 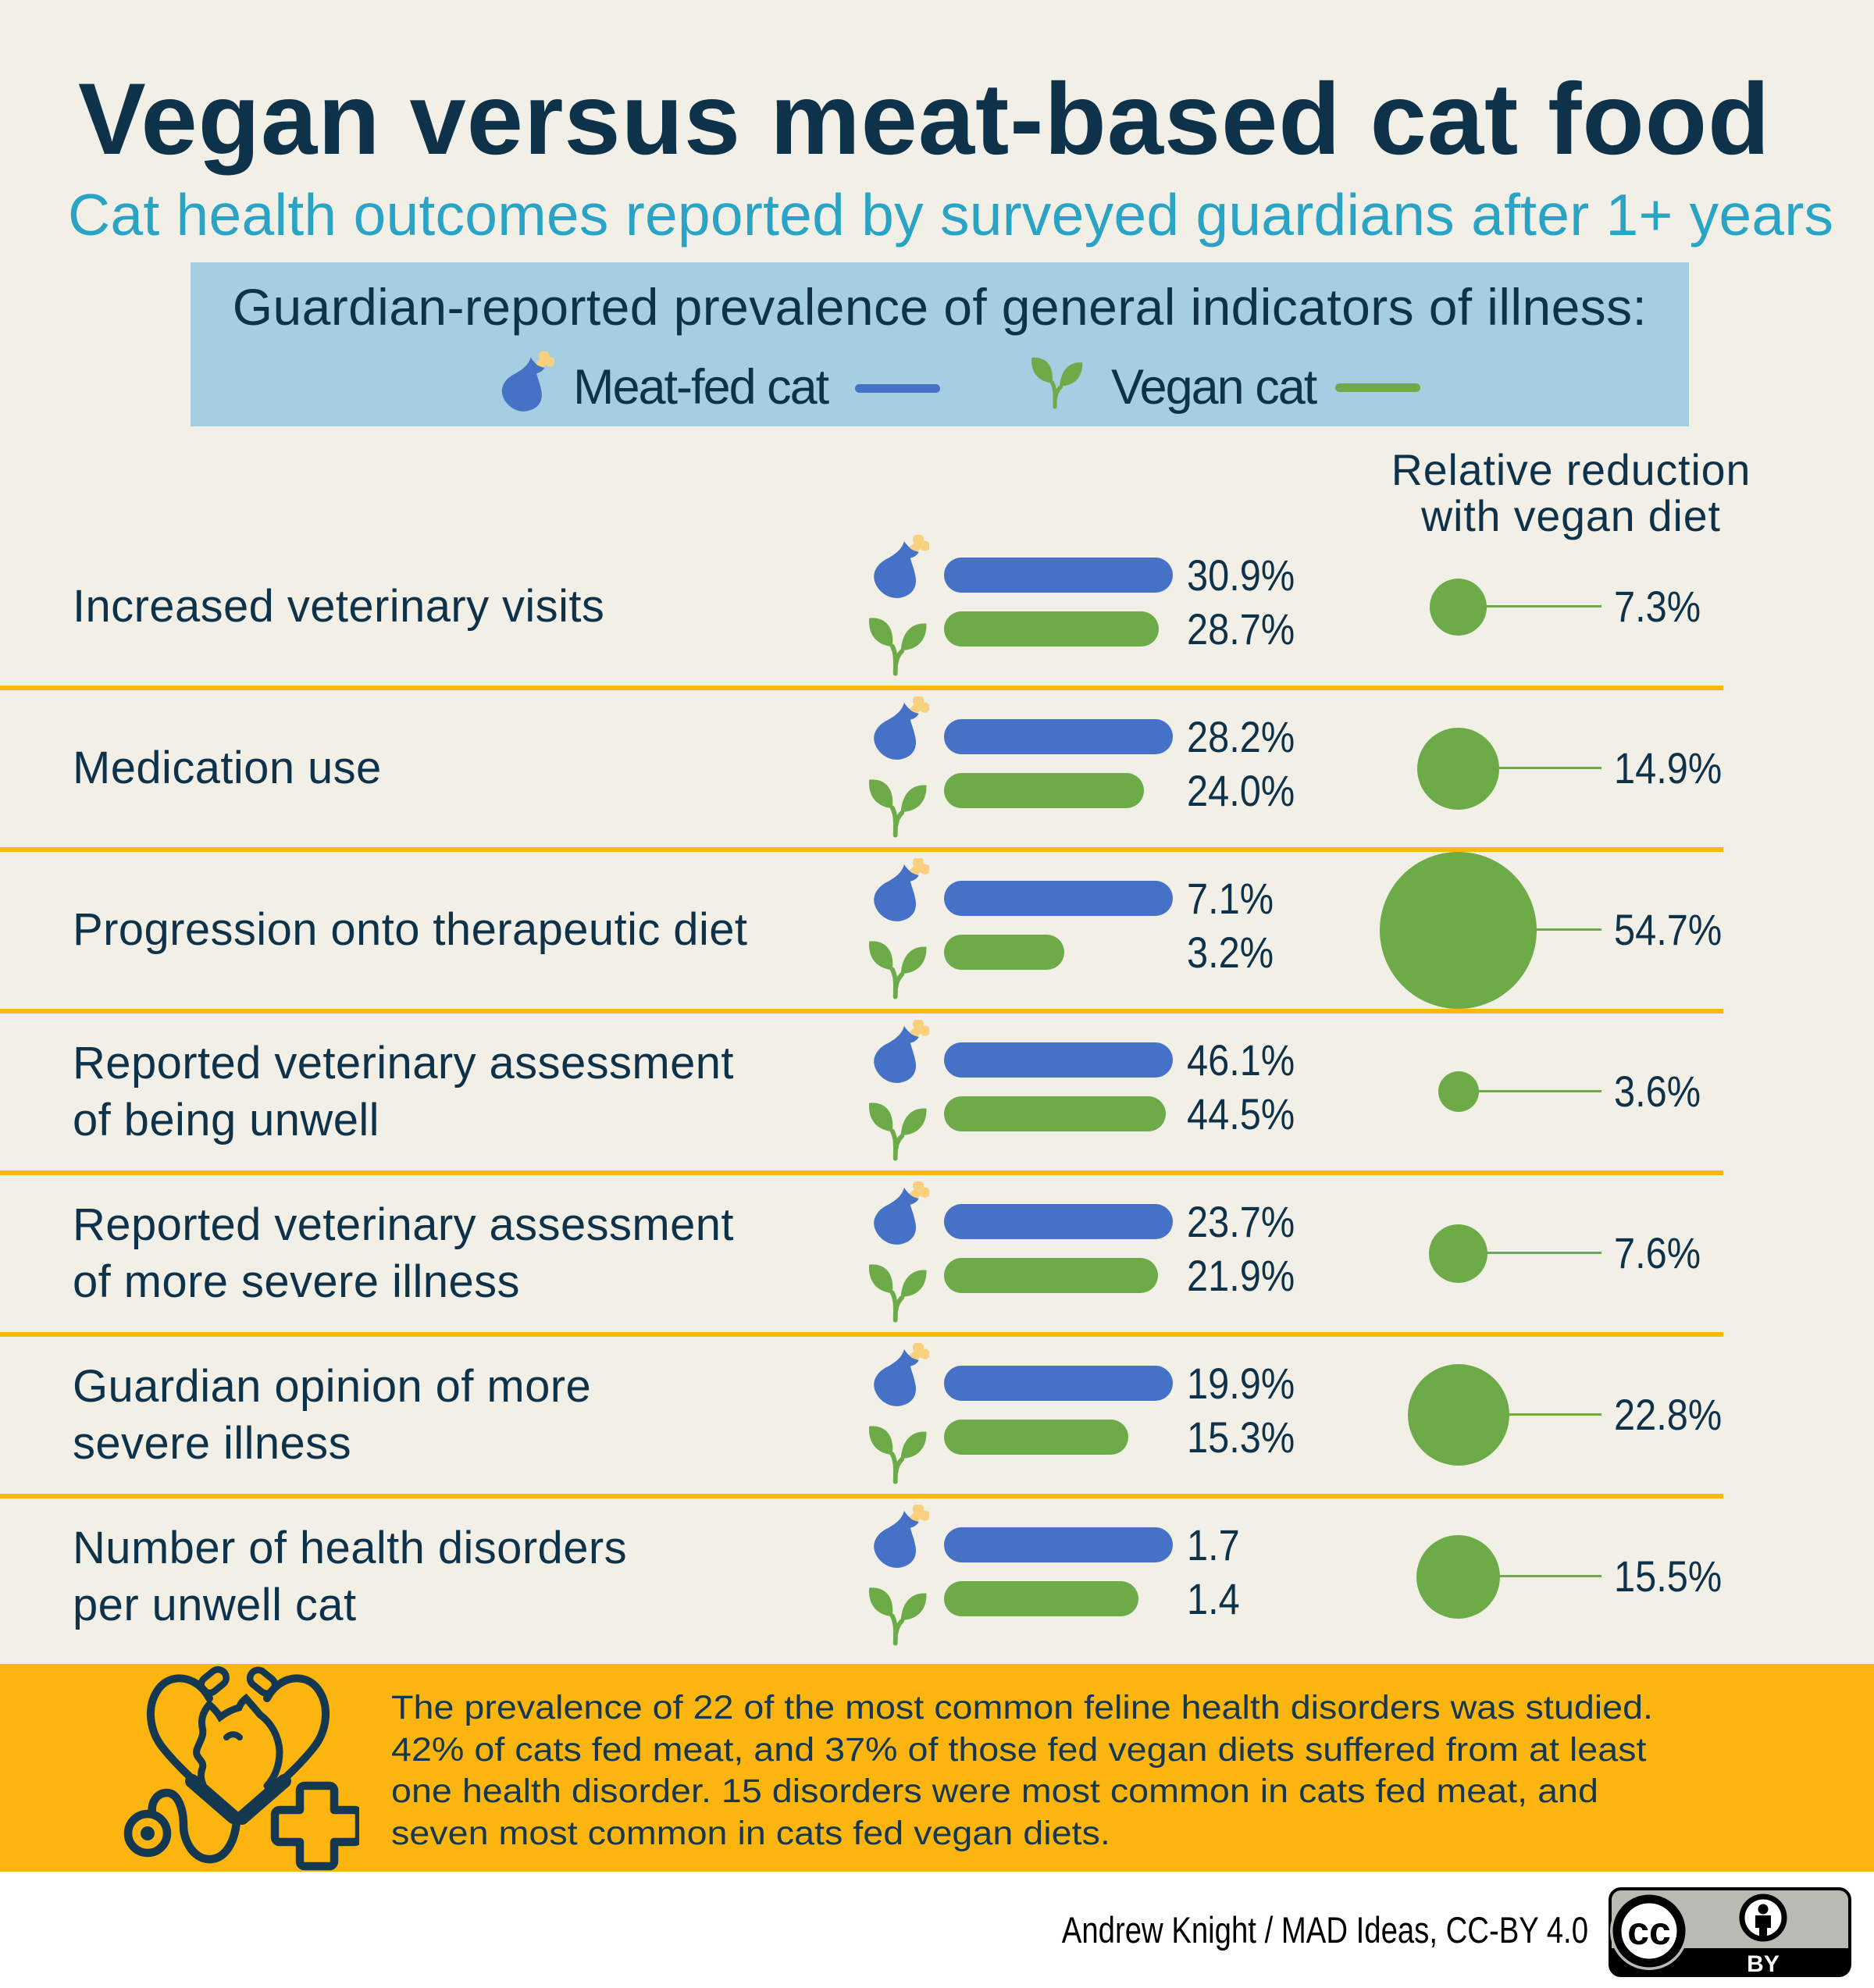 What do you see at coordinates (1763, 1964) in the screenshot?
I see `svg-text: BY` at bounding box center [1763, 1964].